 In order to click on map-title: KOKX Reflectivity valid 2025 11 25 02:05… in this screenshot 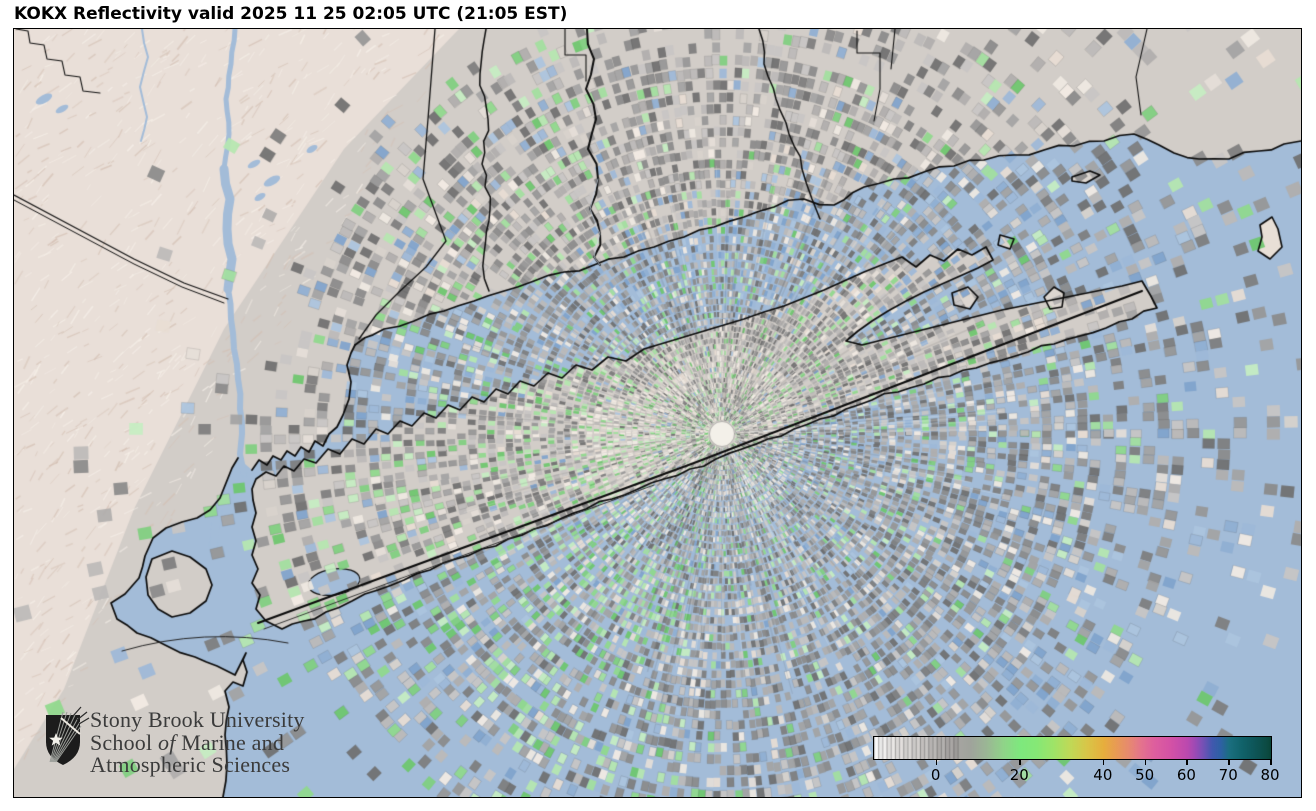, I will do `click(291, 14)`.